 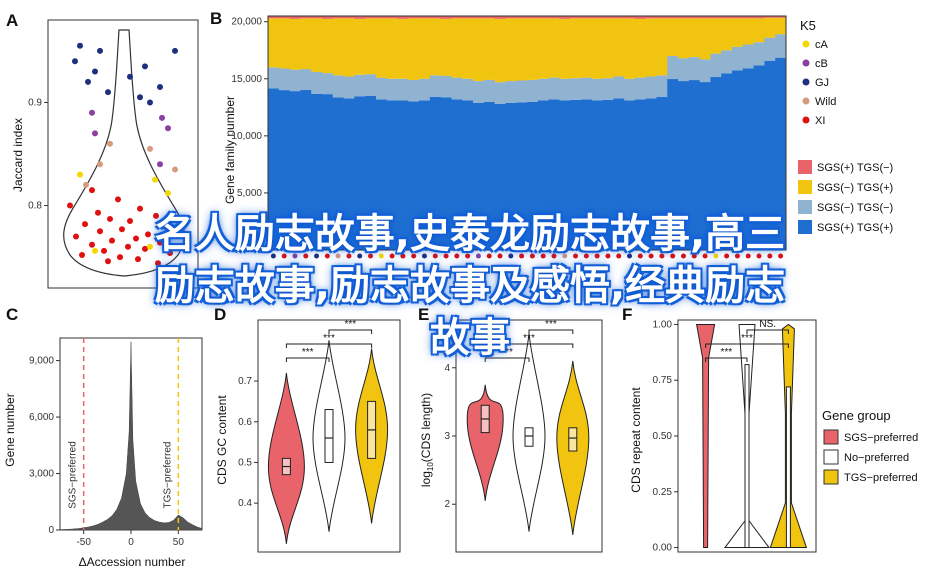 What do you see at coordinates (855, 228) in the screenshot?
I see `legend-series-label: SGS(+) TGS(+)` at bounding box center [855, 228].